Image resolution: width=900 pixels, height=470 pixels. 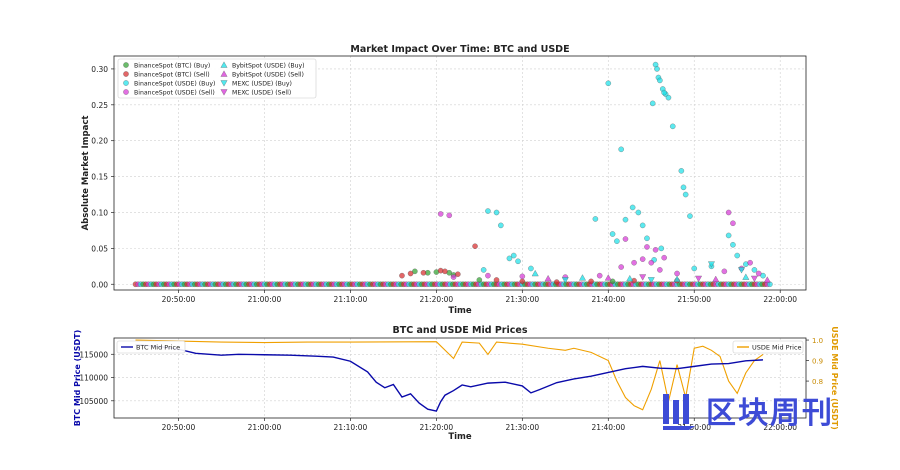 I want to click on price-chart-title: BTC and USDE Mid Prices, so click(x=460, y=330).